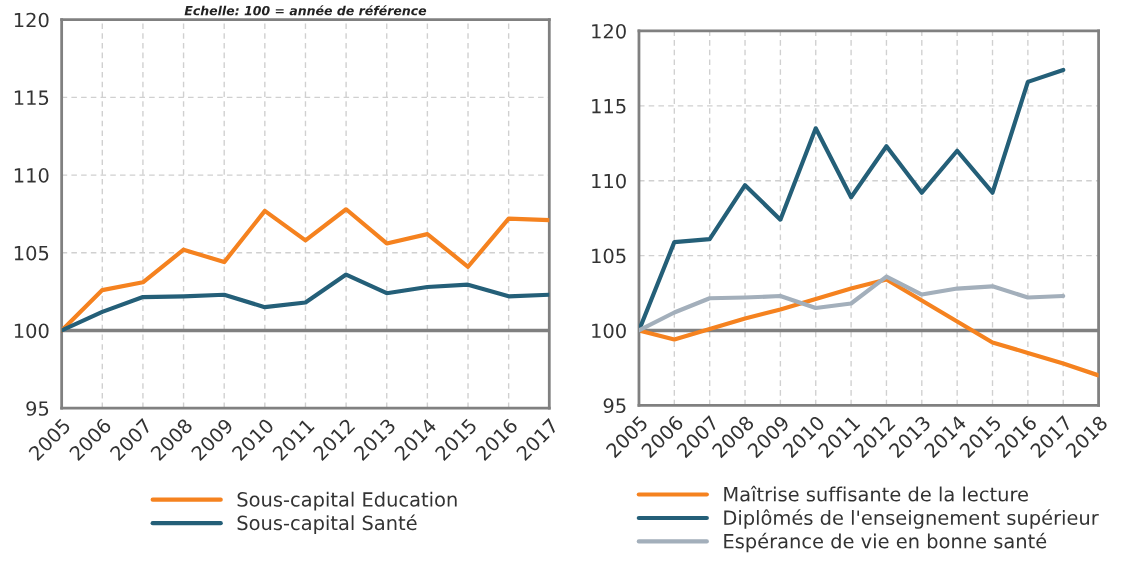  I want to click on legend-label: Sous-capital Education, so click(347, 501).